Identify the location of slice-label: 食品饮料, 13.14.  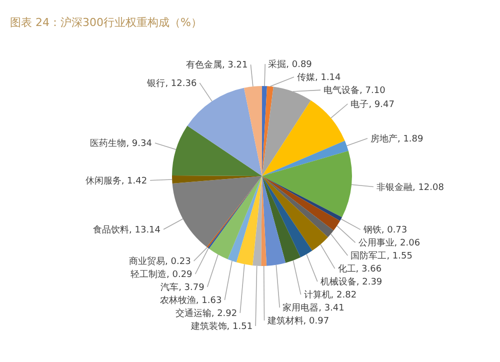
(127, 230).